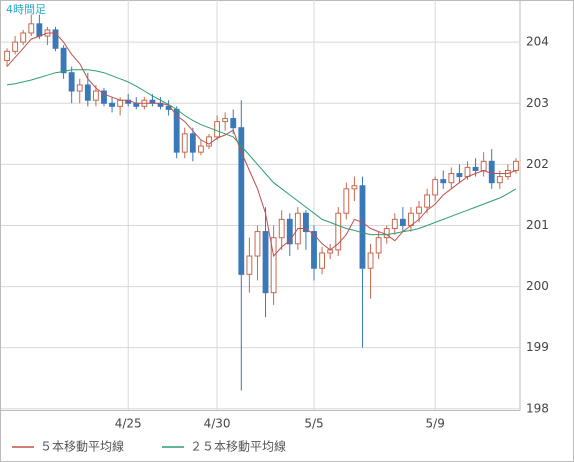  What do you see at coordinates (537, 408) in the screenshot?
I see `y-tick-label: 198` at bounding box center [537, 408].